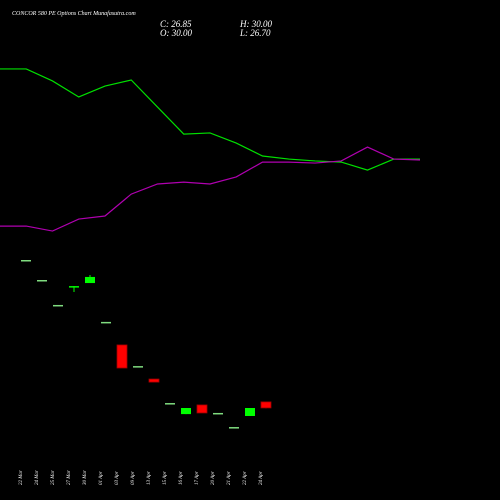 The width and height of the screenshot is (500, 500). What do you see at coordinates (37, 477) in the screenshot?
I see `x-tick-label: 24 Mar` at bounding box center [37, 477].